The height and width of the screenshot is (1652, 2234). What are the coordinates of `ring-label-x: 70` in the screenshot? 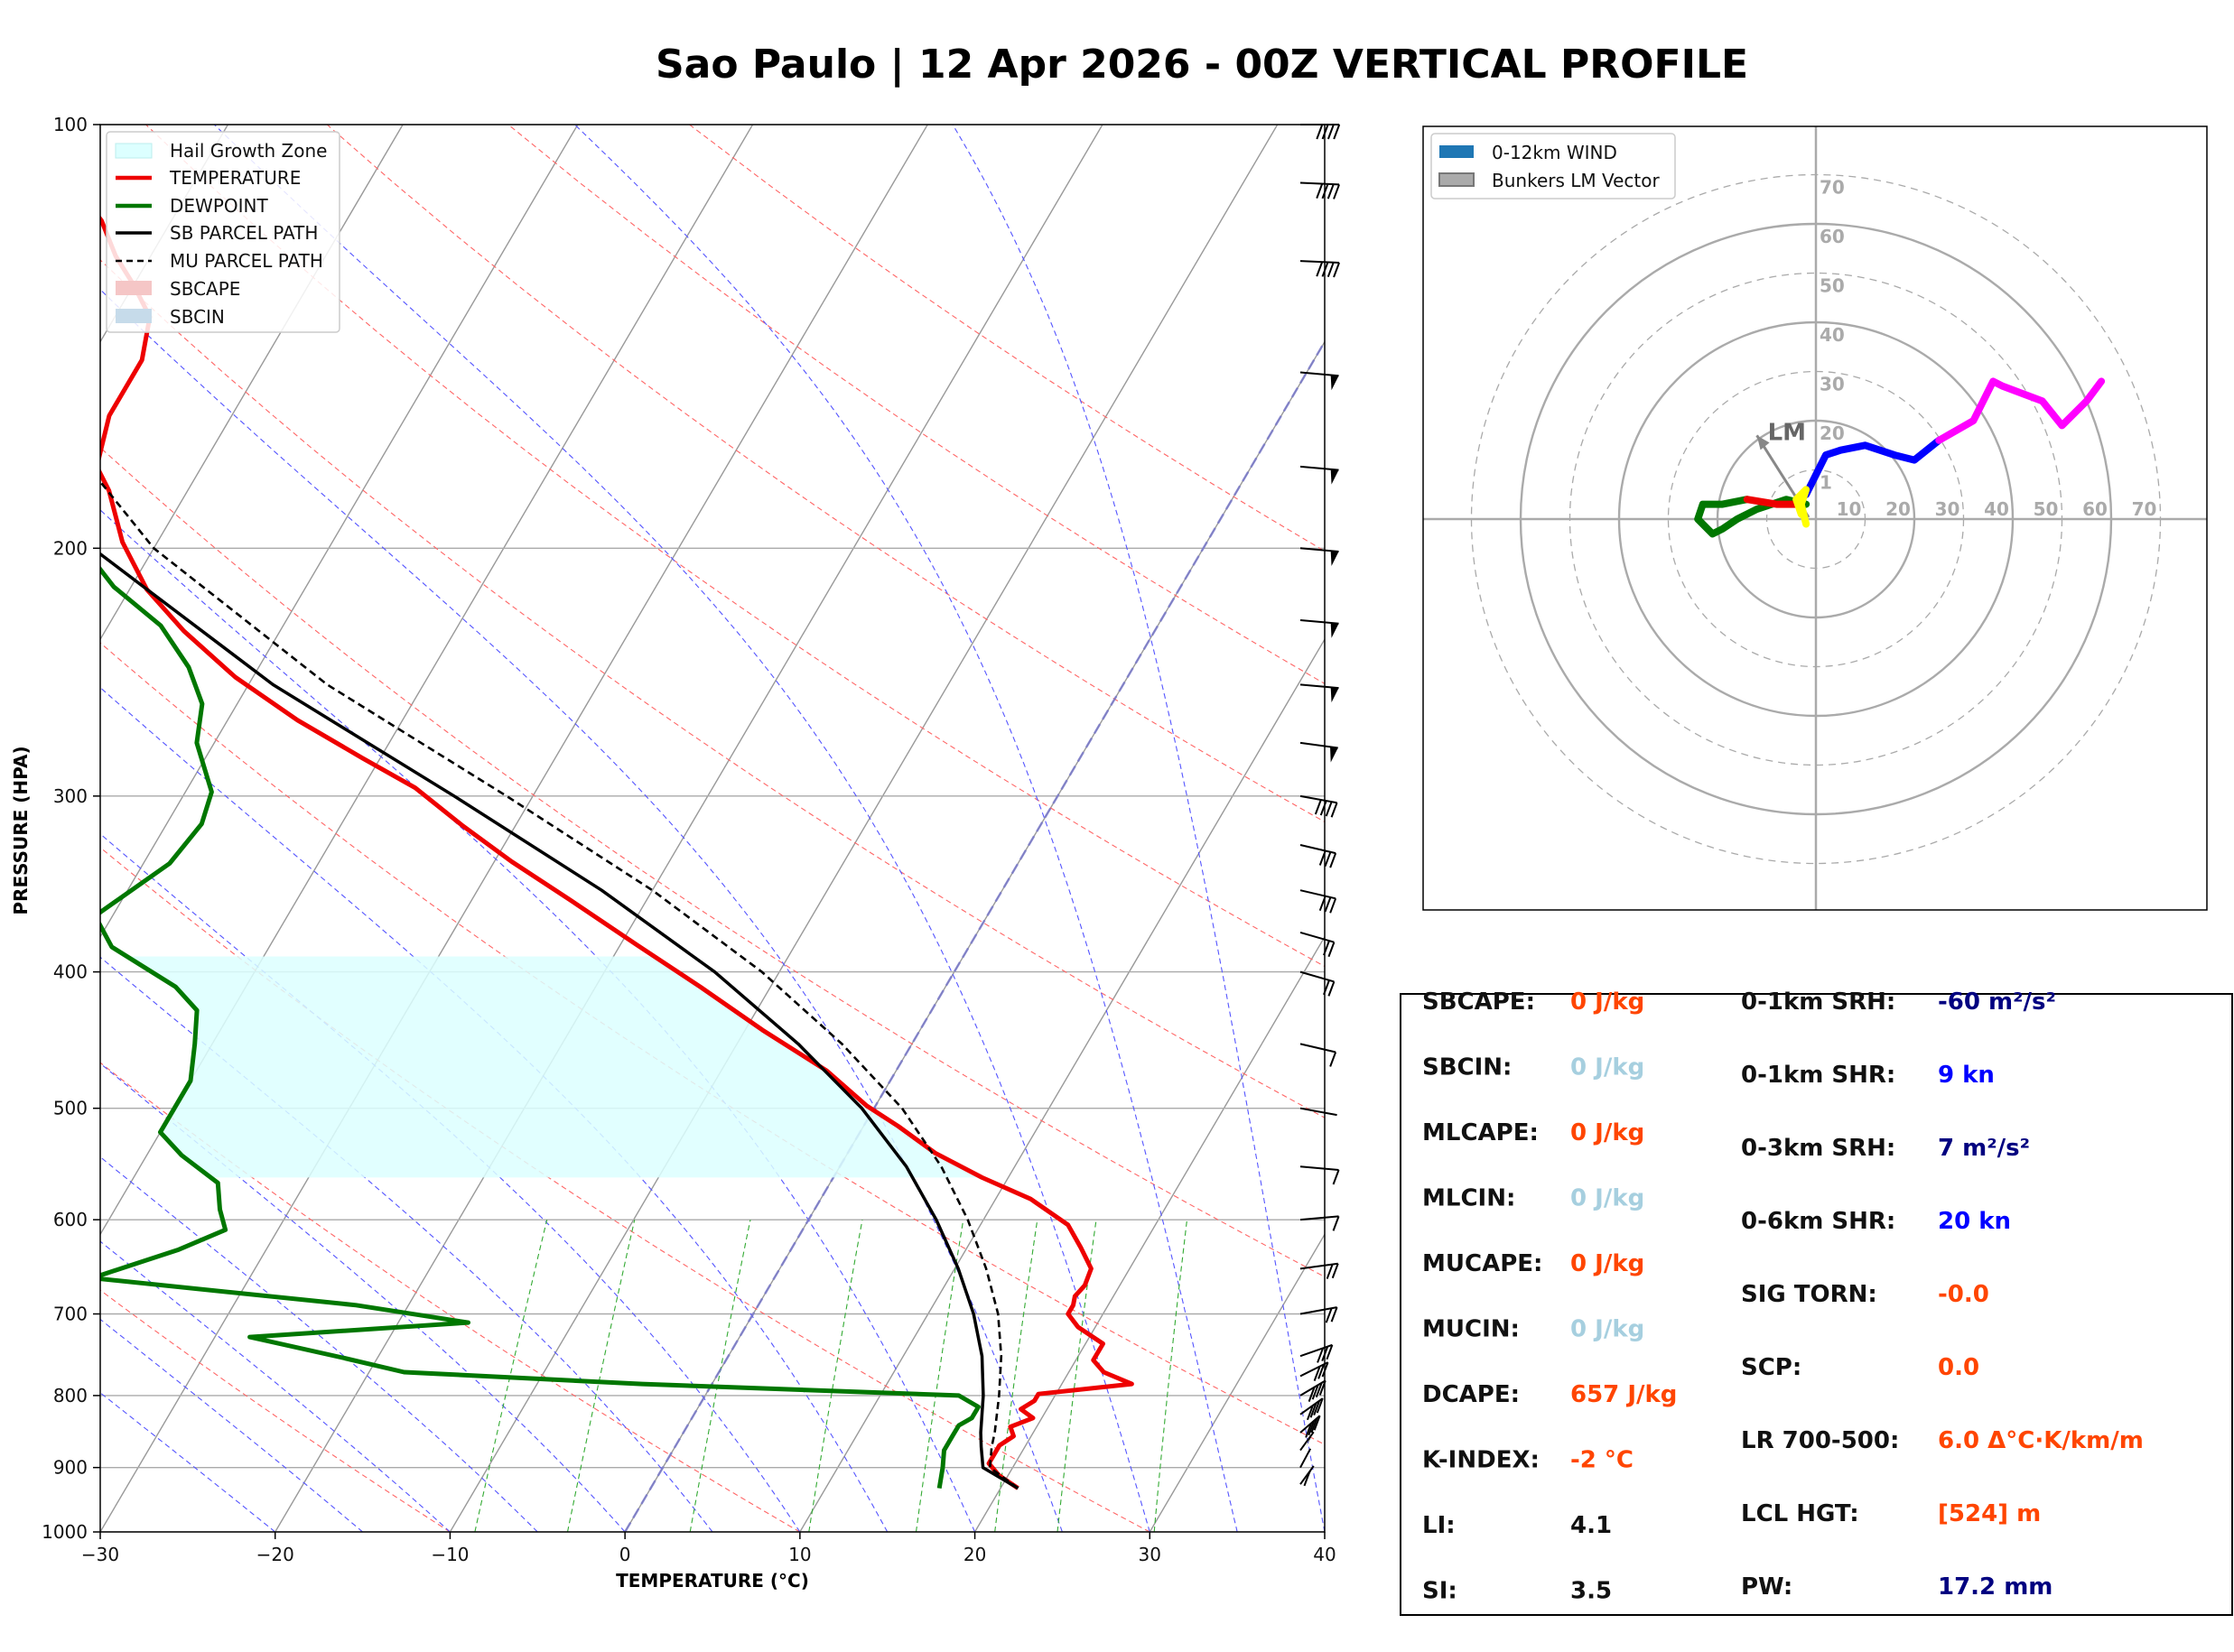 It's located at (2144, 509).